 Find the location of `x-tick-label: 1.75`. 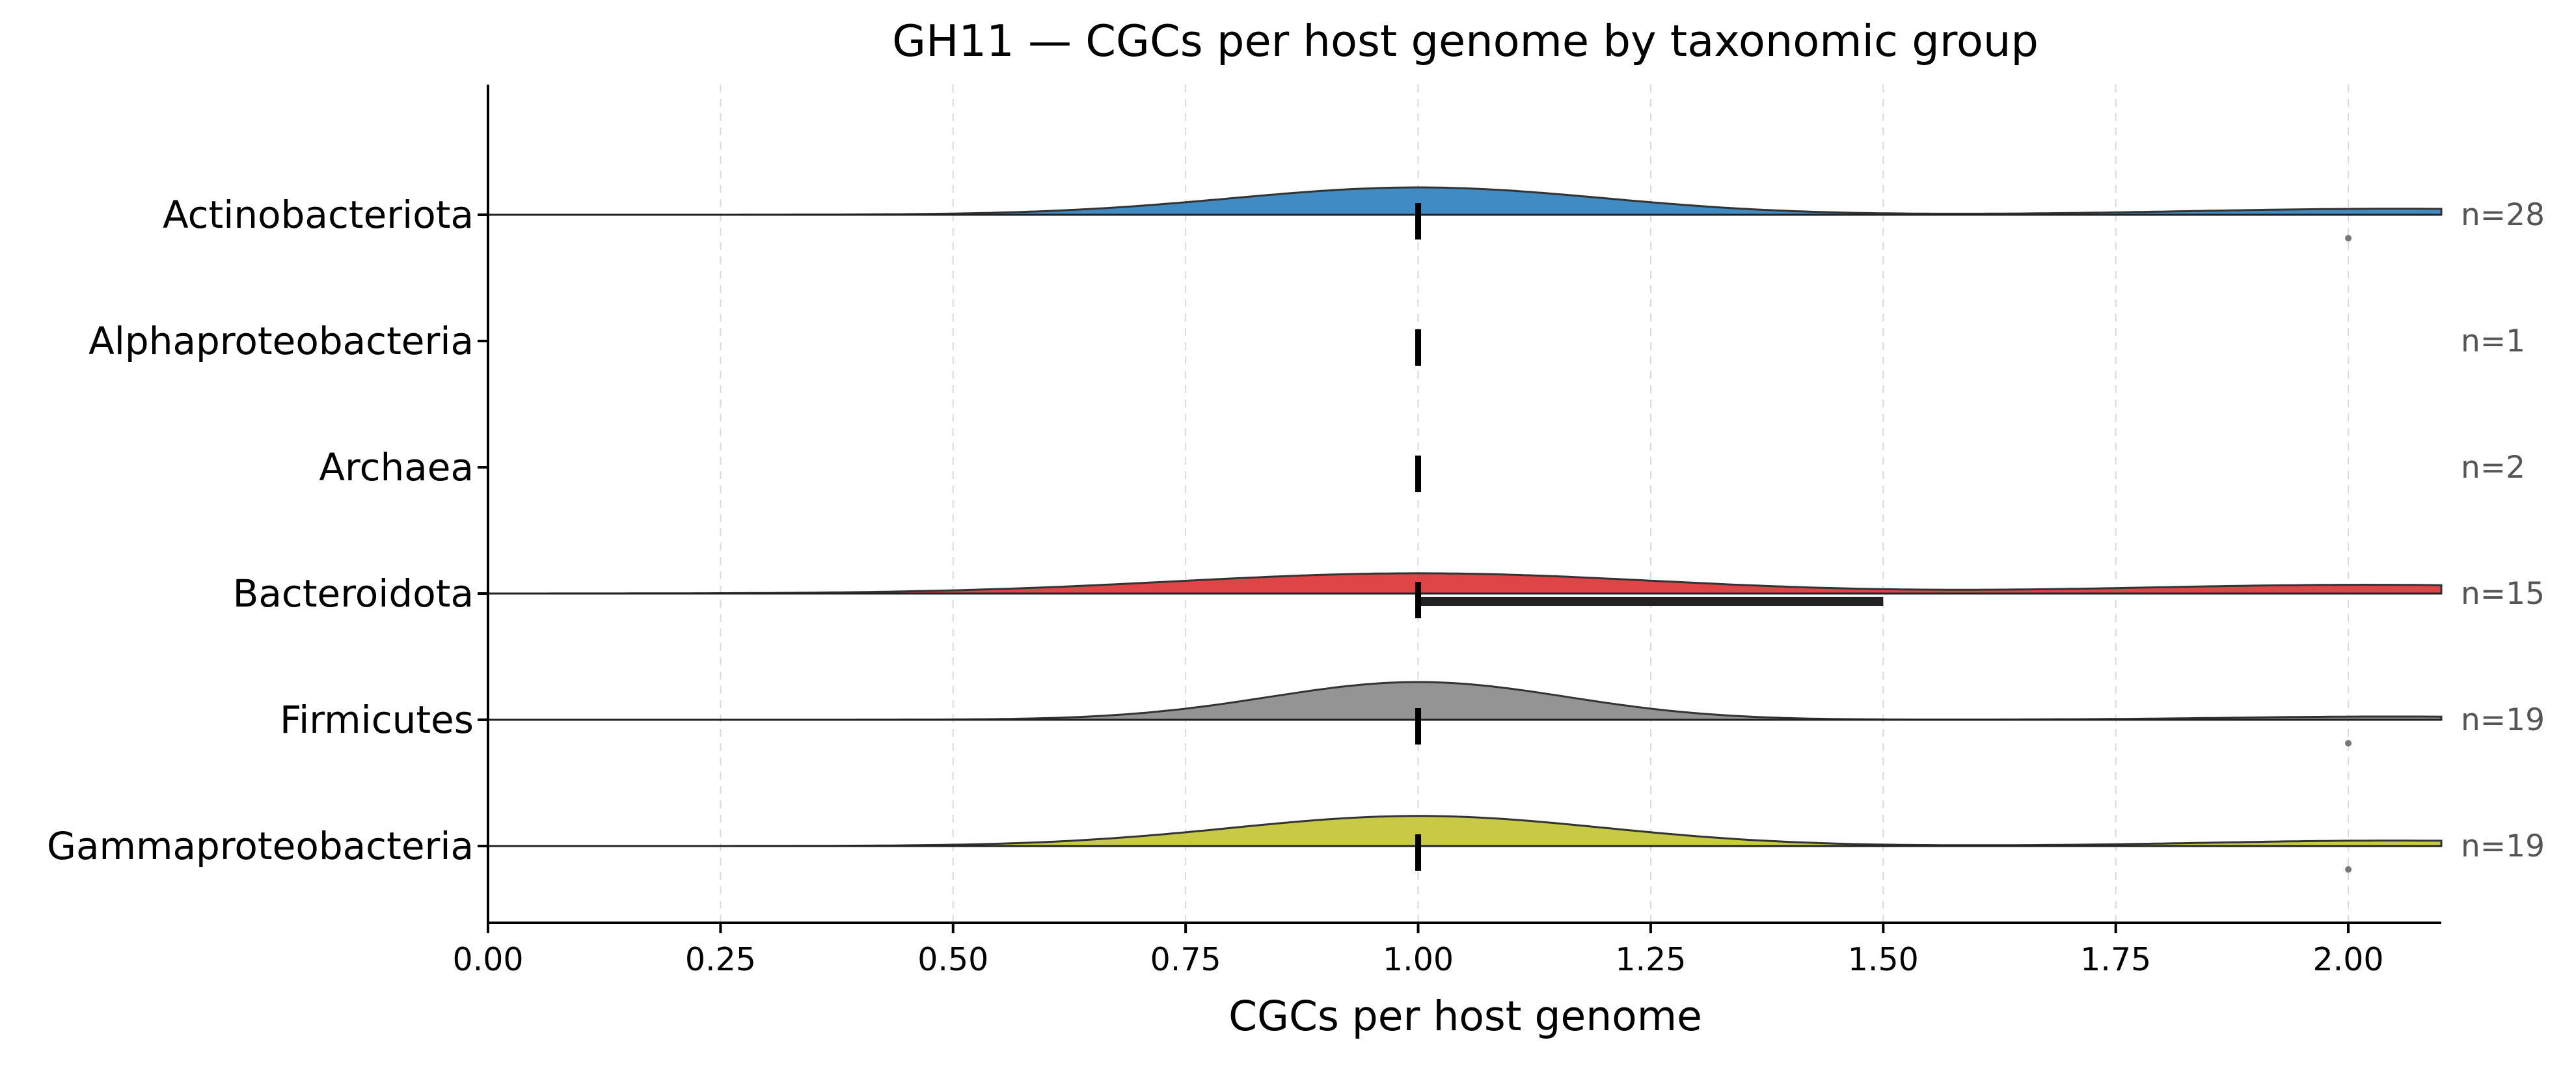

x-tick-label: 1.75 is located at coordinates (2115, 960).